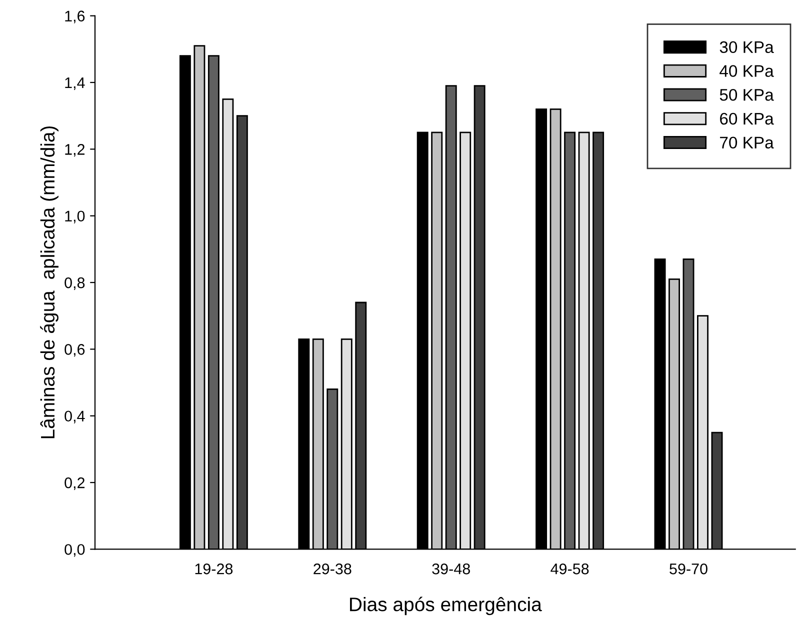 The image size is (805, 632). What do you see at coordinates (689, 569) in the screenshot?
I see `x-tick-label: 59-70` at bounding box center [689, 569].